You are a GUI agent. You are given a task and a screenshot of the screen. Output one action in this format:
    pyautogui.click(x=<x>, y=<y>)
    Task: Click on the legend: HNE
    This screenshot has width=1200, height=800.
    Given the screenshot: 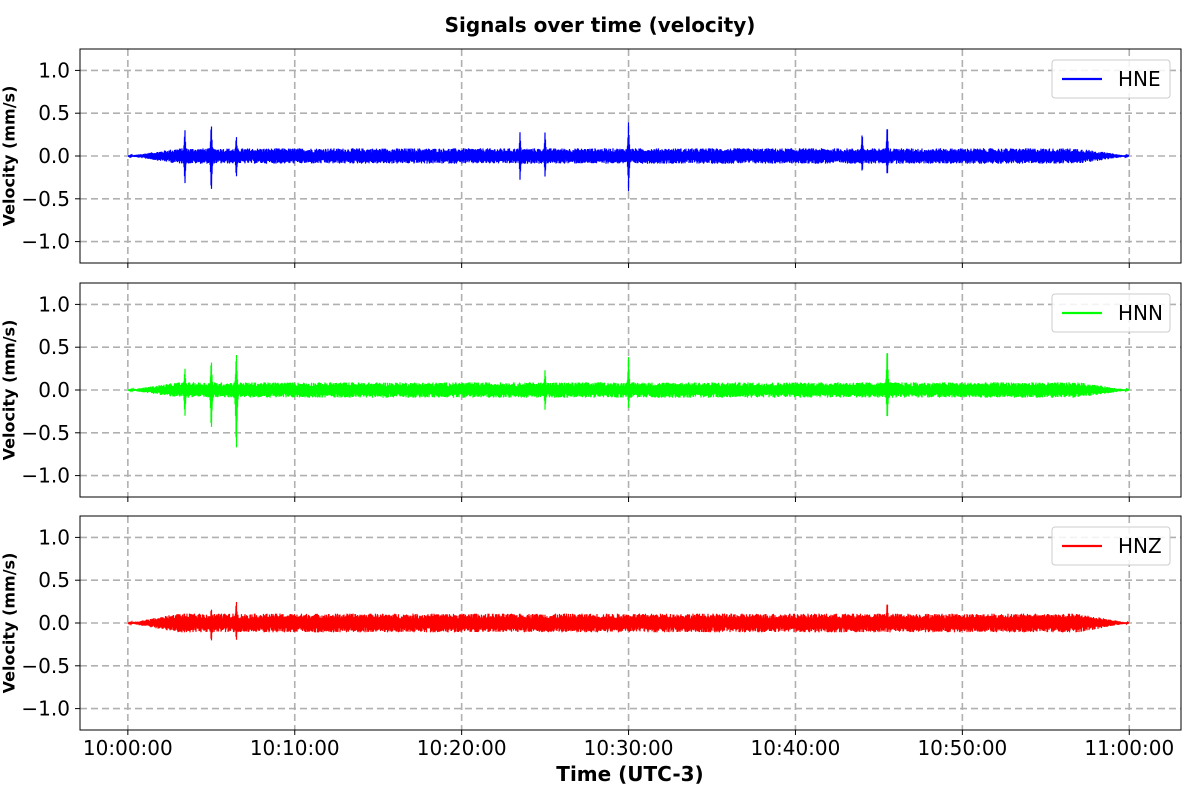 What is the action you would take?
    pyautogui.click(x=1111, y=79)
    